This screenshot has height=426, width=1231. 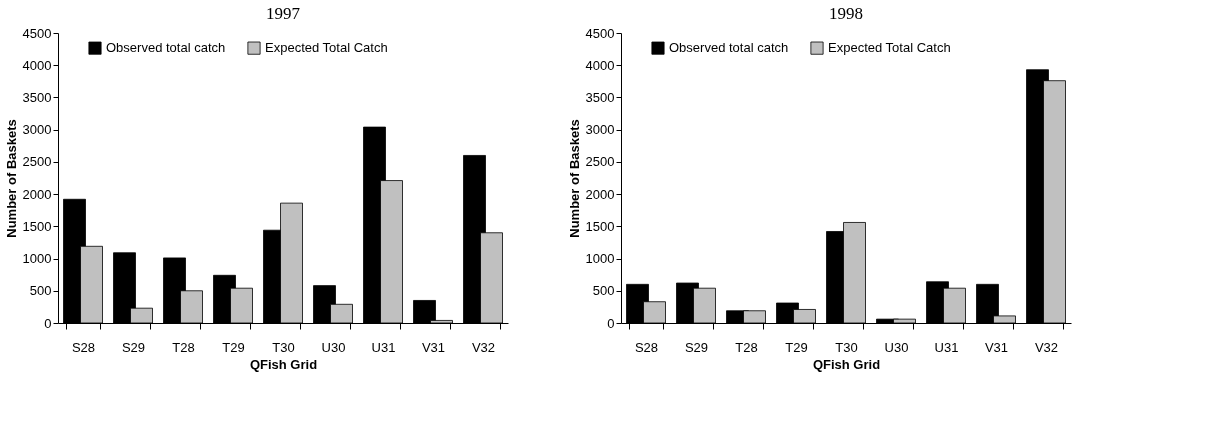 I want to click on chart-title: 1997, so click(x=283, y=13).